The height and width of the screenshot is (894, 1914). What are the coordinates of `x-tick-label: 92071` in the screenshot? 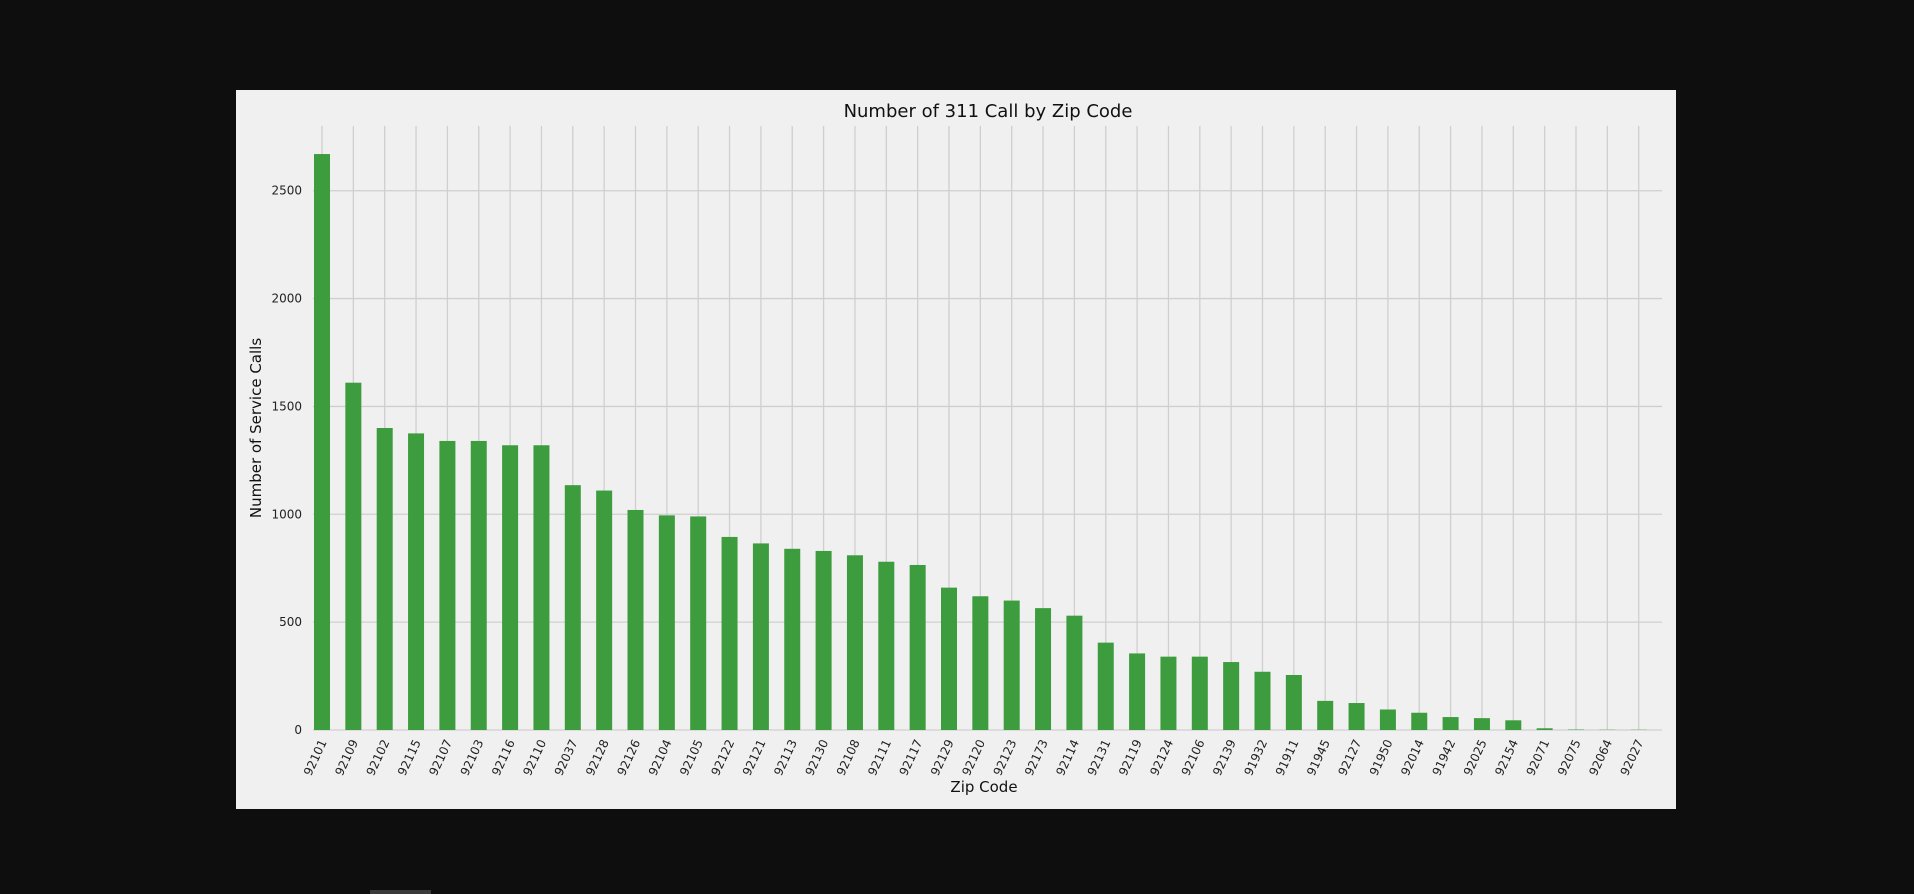 It's located at (1538, 757).